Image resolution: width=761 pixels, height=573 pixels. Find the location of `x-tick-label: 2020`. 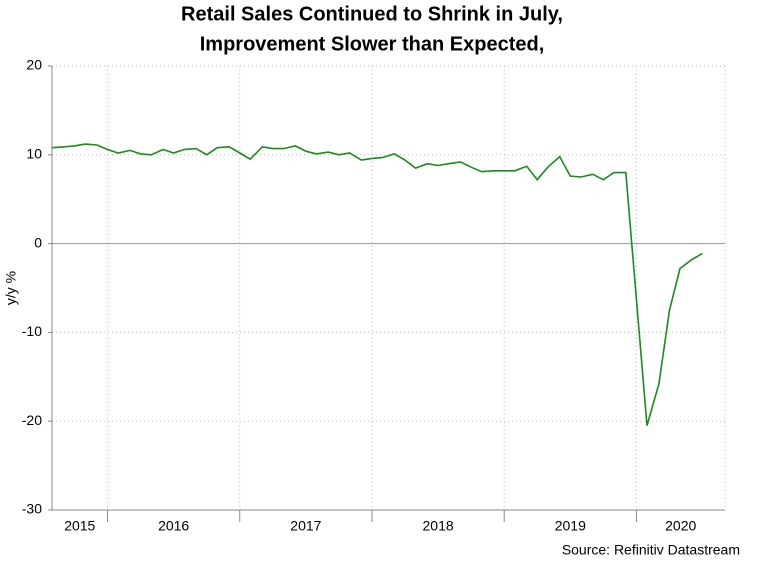

x-tick-label: 2020 is located at coordinates (680, 526).